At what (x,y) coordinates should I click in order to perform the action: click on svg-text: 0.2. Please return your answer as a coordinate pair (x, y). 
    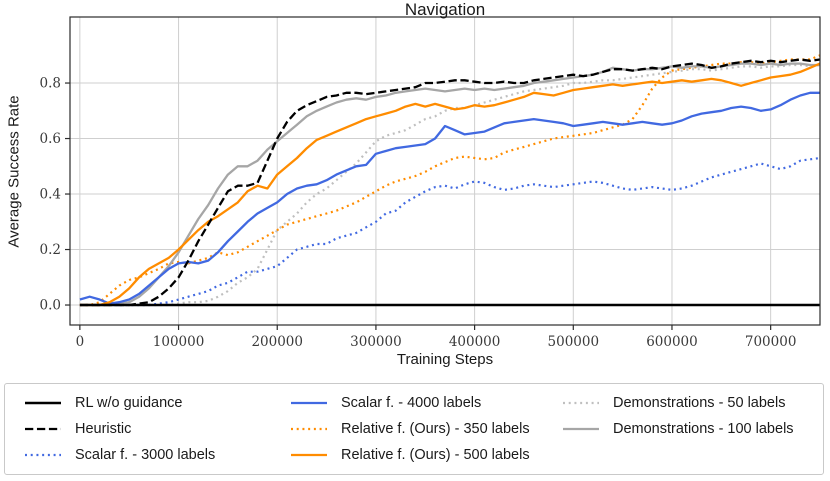
    Looking at the image, I should click on (50, 250).